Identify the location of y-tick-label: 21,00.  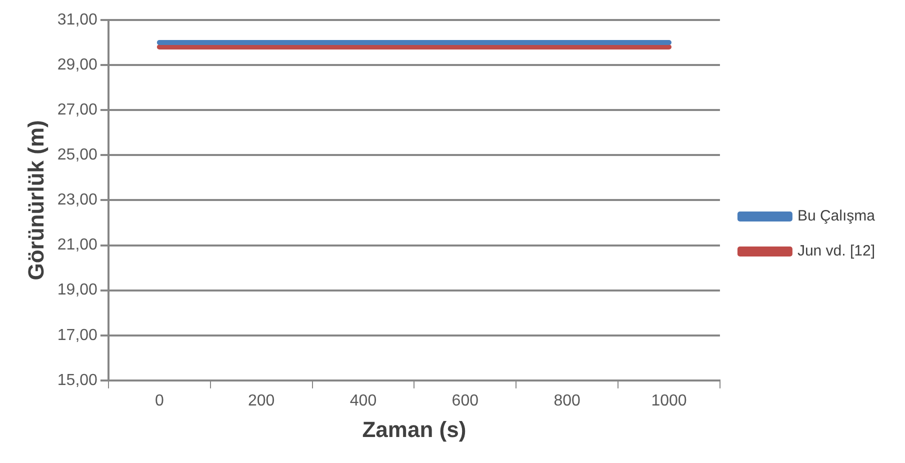
(77, 245).